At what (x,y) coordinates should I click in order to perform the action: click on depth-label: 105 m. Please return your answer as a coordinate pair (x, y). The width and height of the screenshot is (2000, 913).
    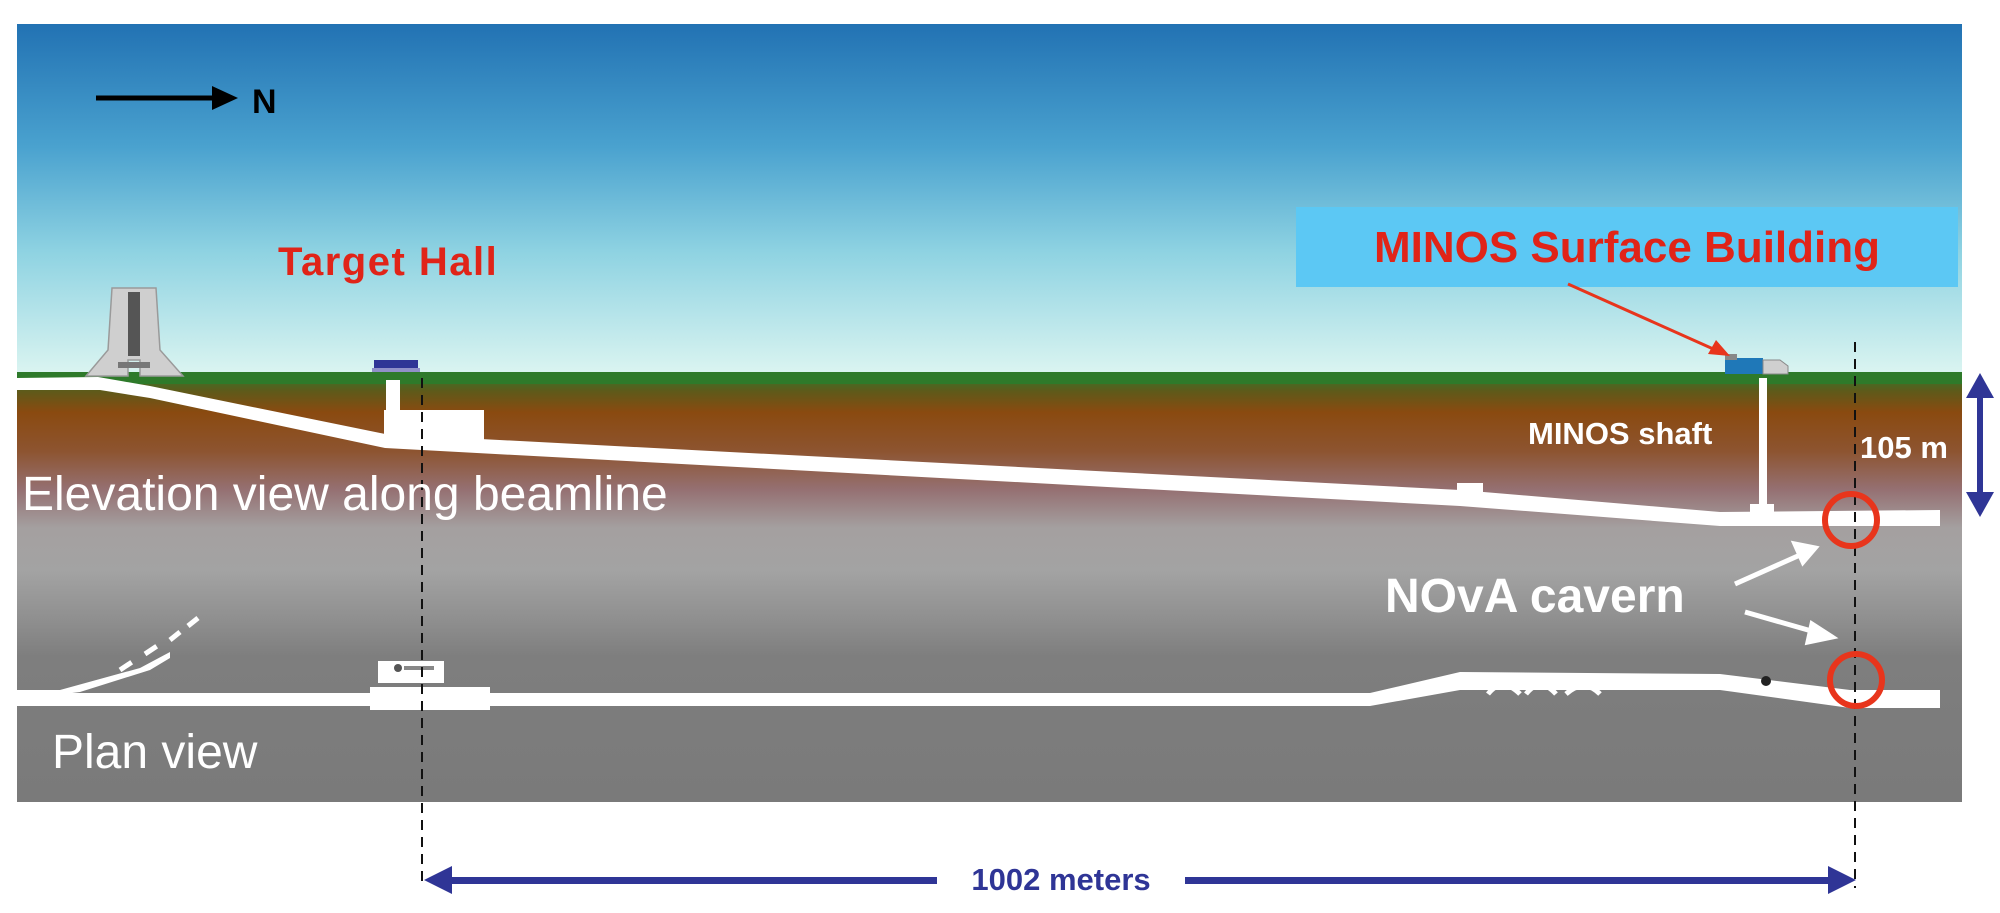
    Looking at the image, I should click on (1904, 447).